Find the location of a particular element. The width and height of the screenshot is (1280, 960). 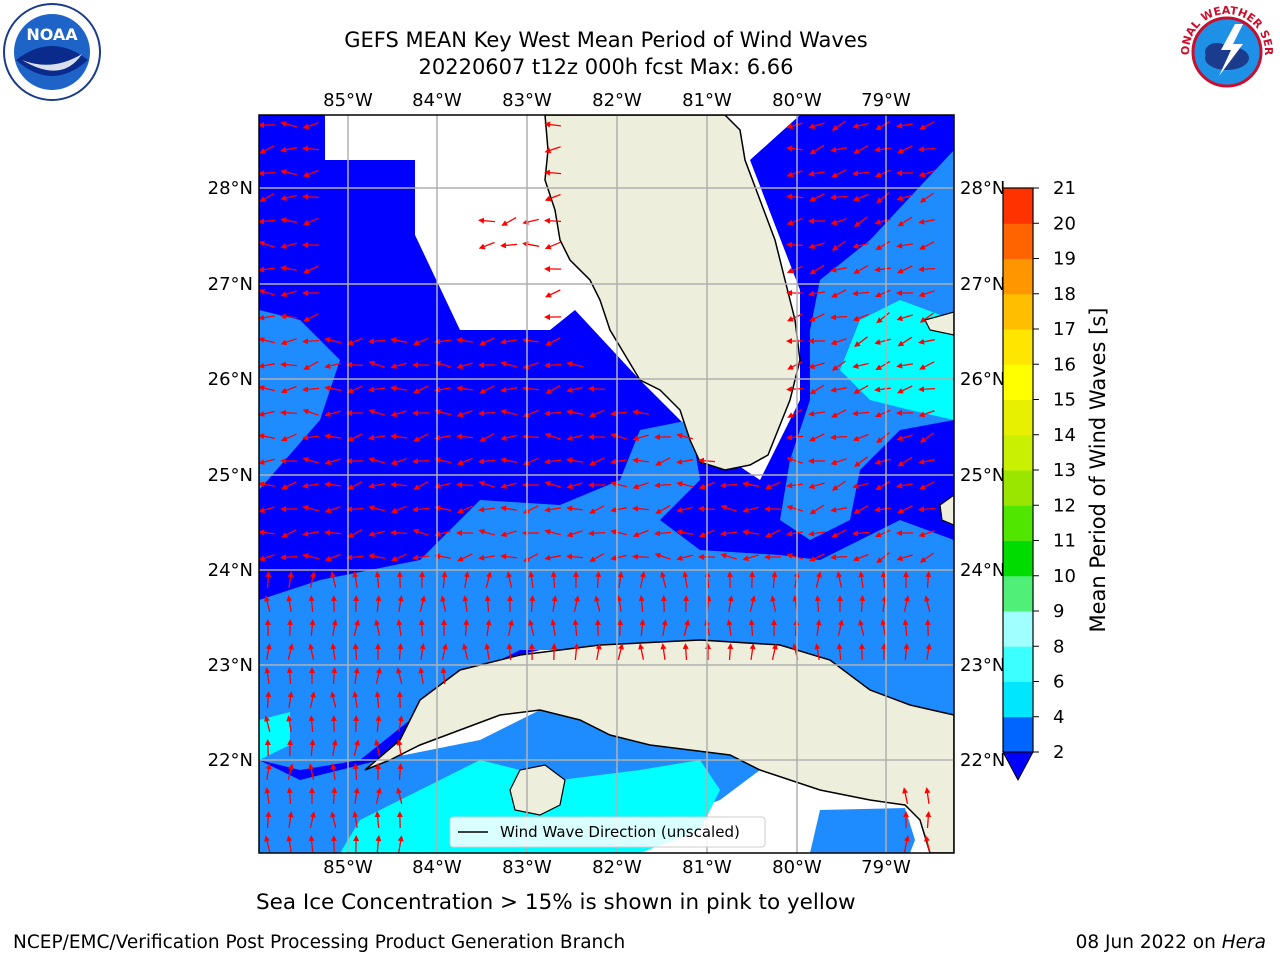

colorbar-tick-label: 2 is located at coordinates (1058, 752).